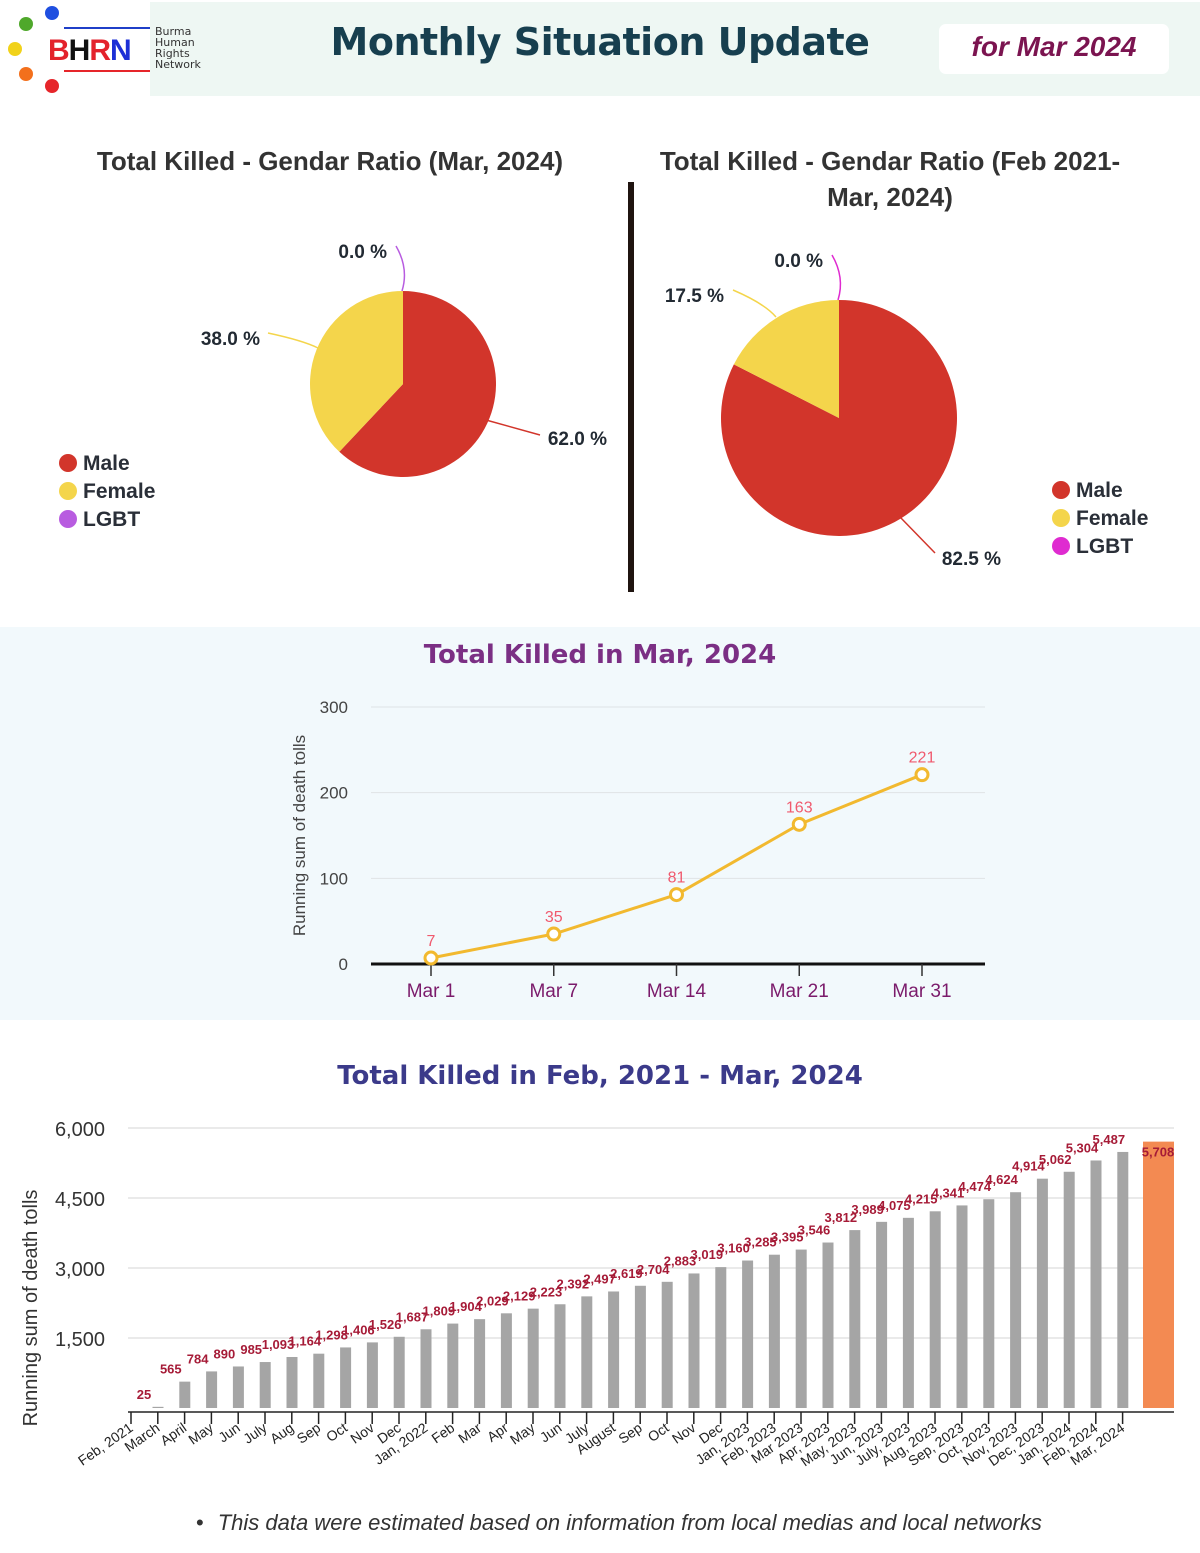 This screenshot has height=1553, width=1200. Describe the element at coordinates (90, 50) in the screenshot. I see `logo-text: BHRN` at that location.